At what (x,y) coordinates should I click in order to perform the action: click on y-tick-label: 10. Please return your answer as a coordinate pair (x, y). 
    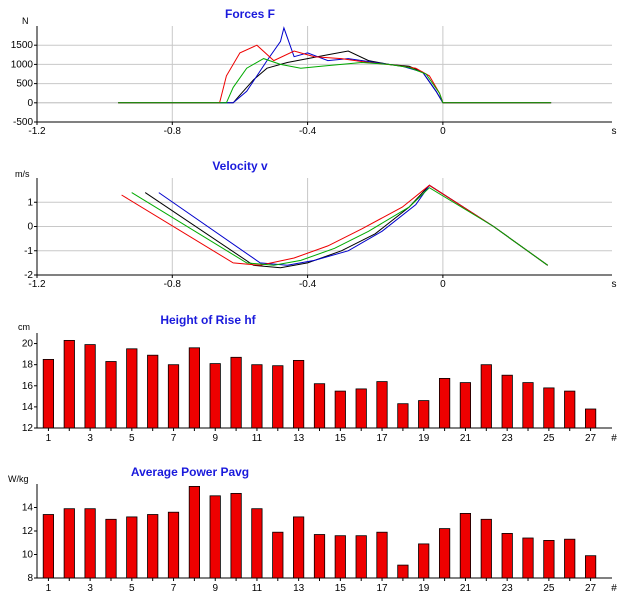
    Looking at the image, I should click on (28, 555).